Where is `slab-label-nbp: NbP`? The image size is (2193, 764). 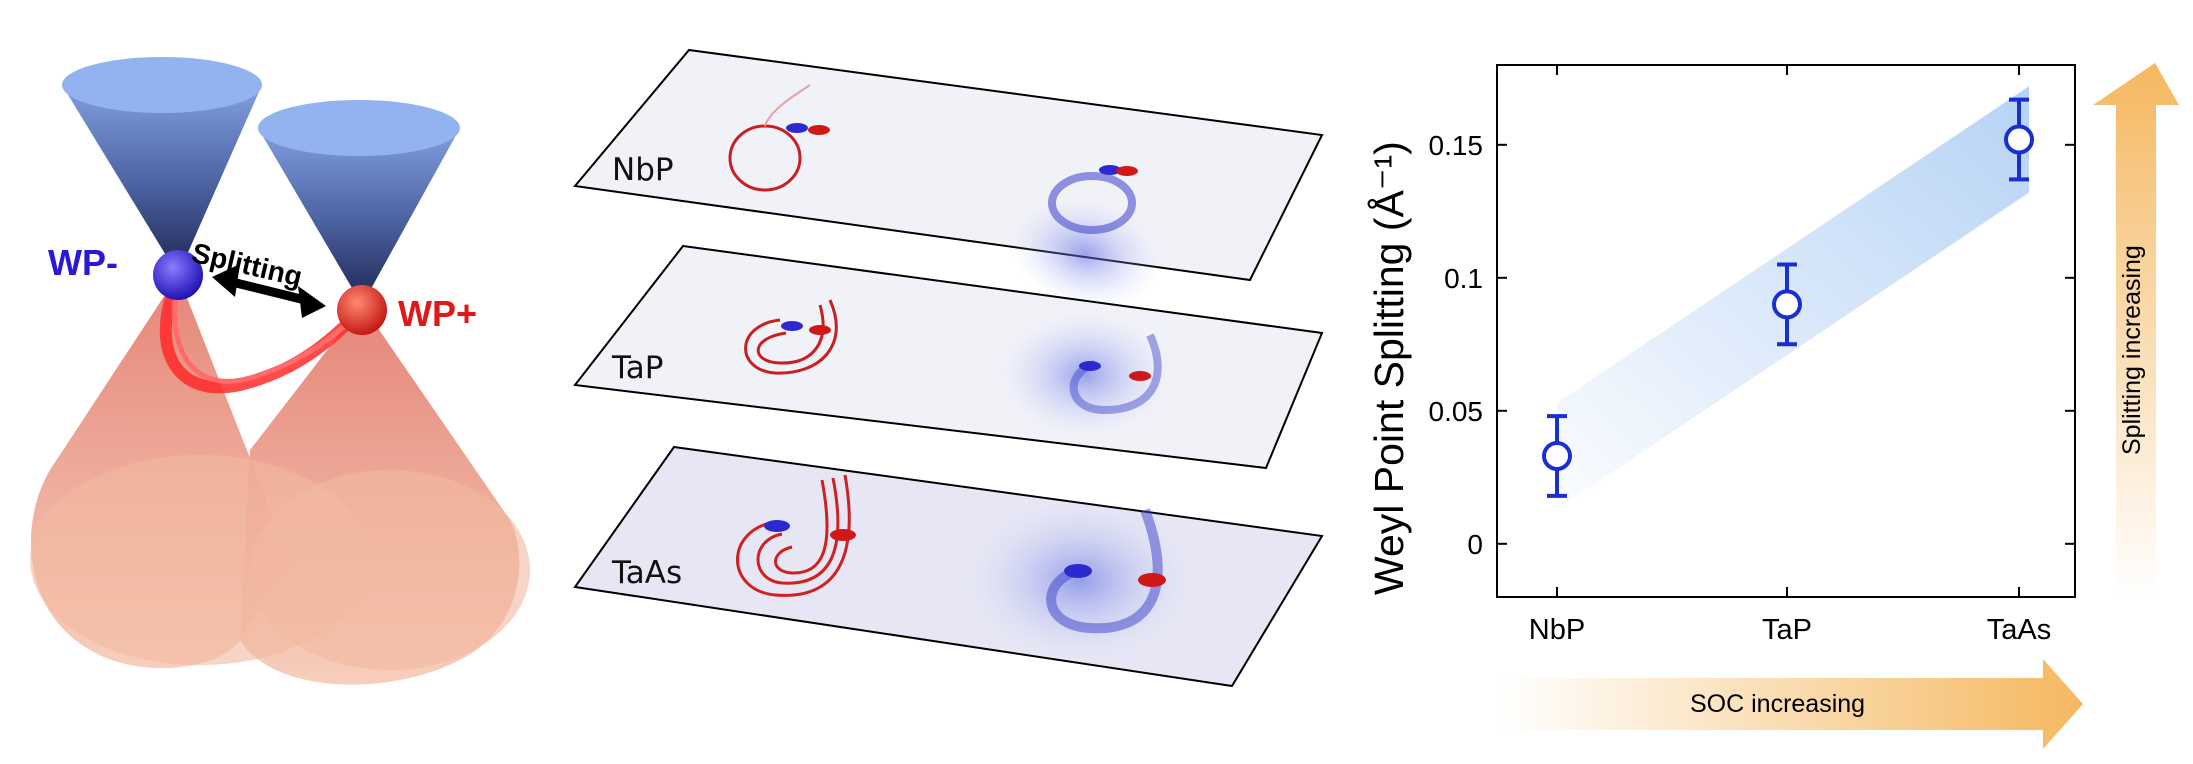 slab-label-nbp: NbP is located at coordinates (643, 170).